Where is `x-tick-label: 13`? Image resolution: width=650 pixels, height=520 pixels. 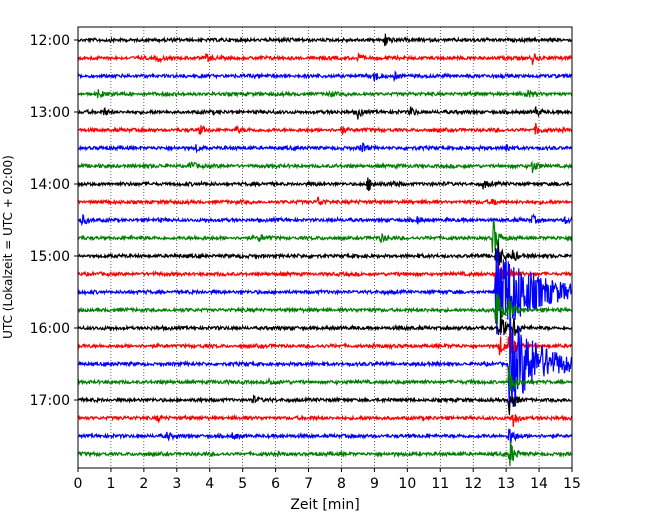 x-tick-label: 13 is located at coordinates (506, 484).